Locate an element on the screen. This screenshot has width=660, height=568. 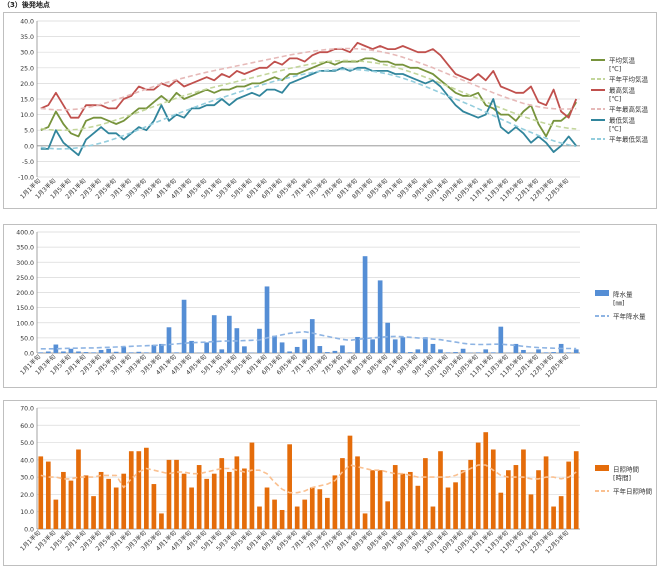
y-tick-label: 5.0 is located at coordinates (29, 131).